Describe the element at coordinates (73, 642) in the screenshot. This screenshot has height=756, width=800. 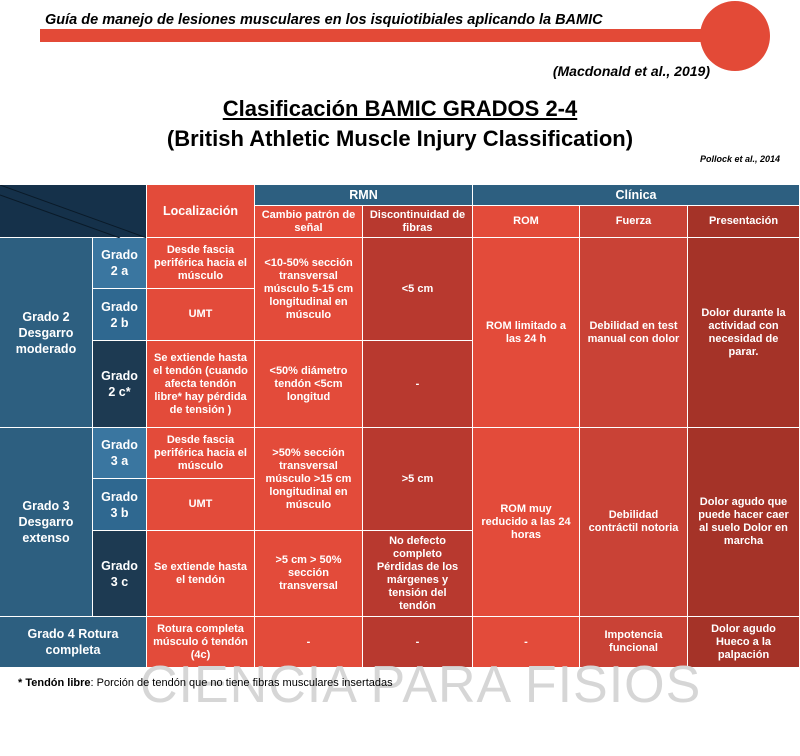
I see `grade-label: Grado 4 Rotura completa` at that location.